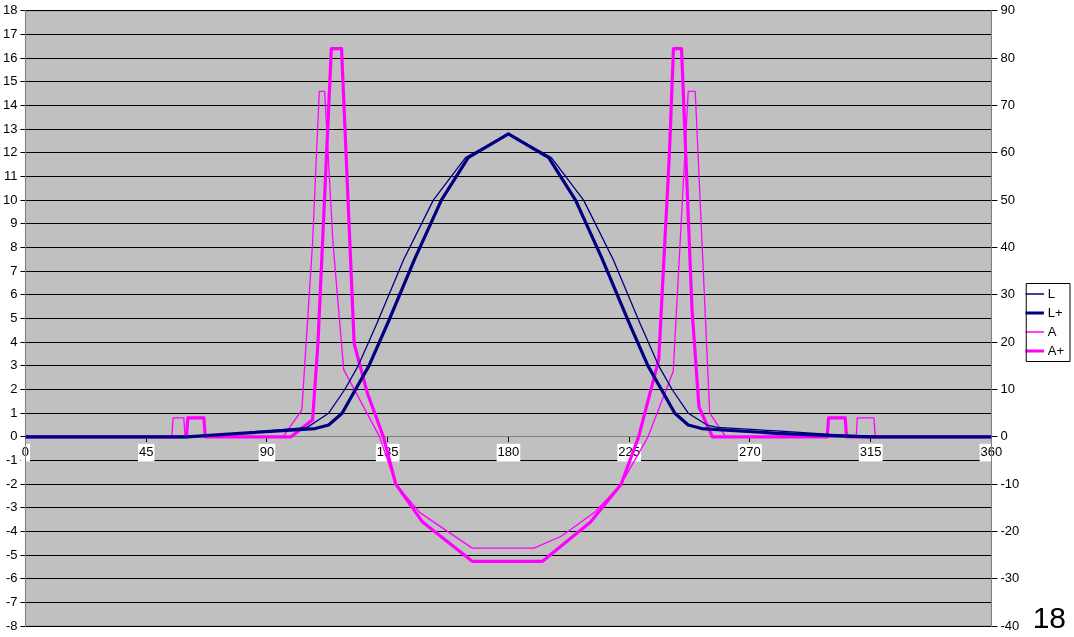  What do you see at coordinates (10, 128) in the screenshot?
I see `y-tick-label: 13` at bounding box center [10, 128].